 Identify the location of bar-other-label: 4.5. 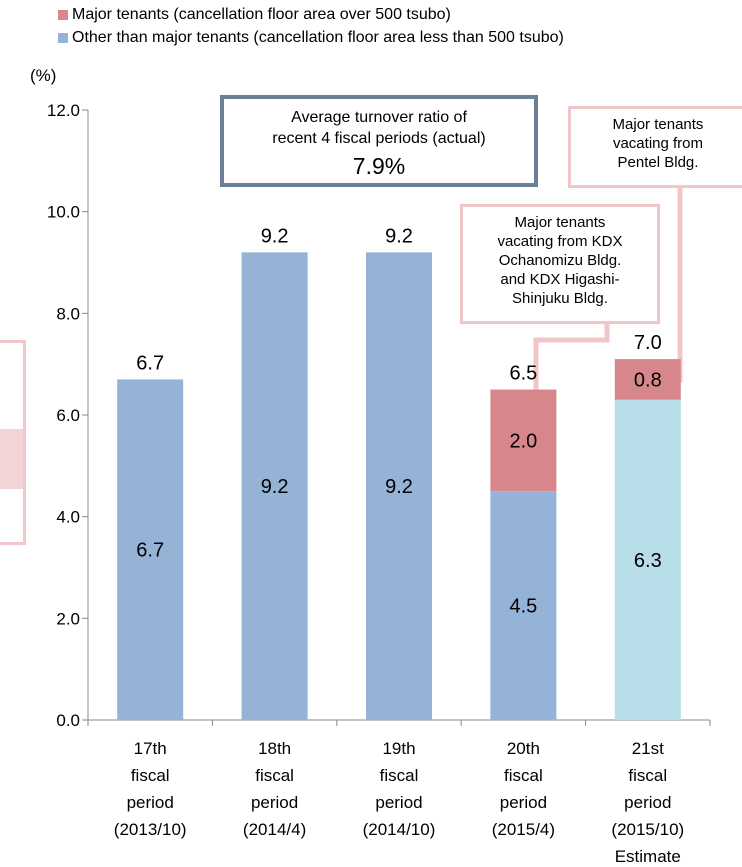
(523, 607).